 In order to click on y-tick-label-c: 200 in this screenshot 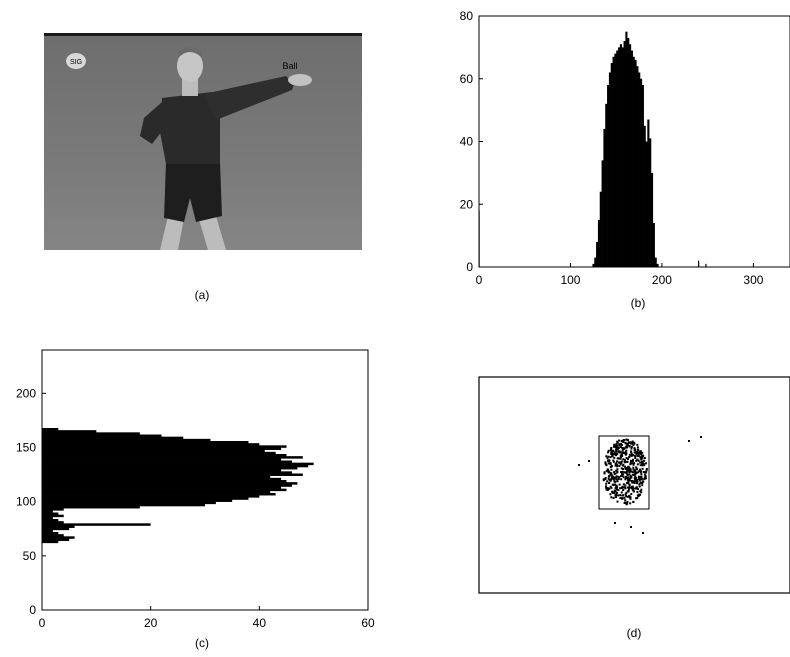, I will do `click(26, 393)`.